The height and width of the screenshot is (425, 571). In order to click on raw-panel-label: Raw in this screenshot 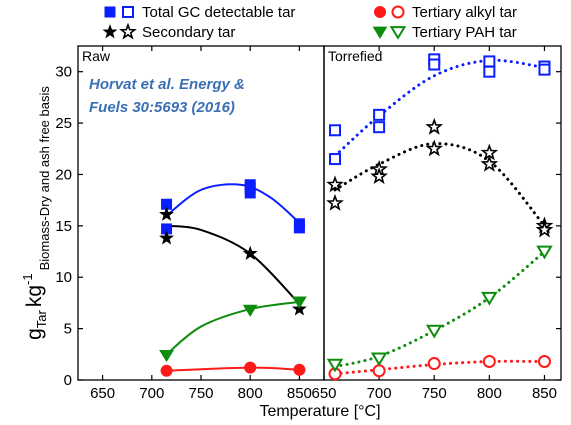, I will do `click(96, 56)`.